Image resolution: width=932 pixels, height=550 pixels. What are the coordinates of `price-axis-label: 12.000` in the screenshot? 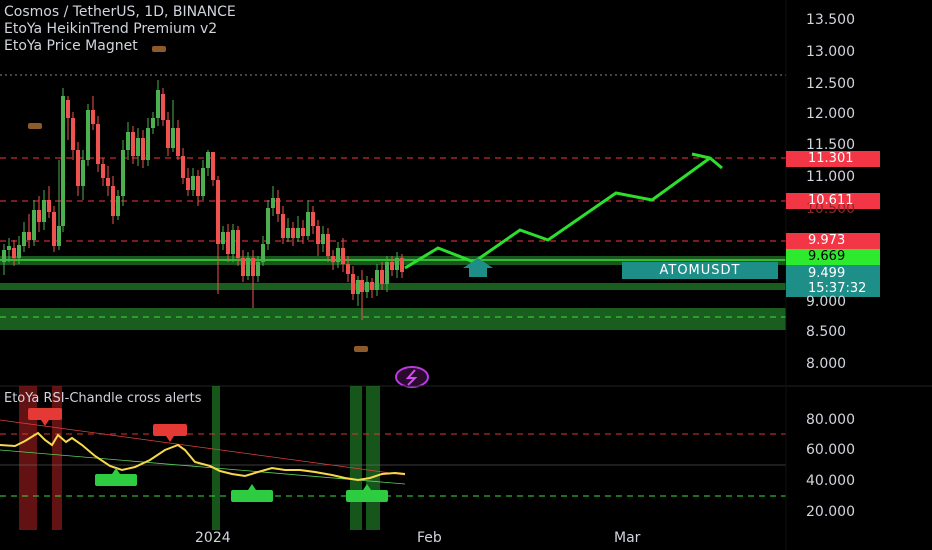 It's located at (830, 114).